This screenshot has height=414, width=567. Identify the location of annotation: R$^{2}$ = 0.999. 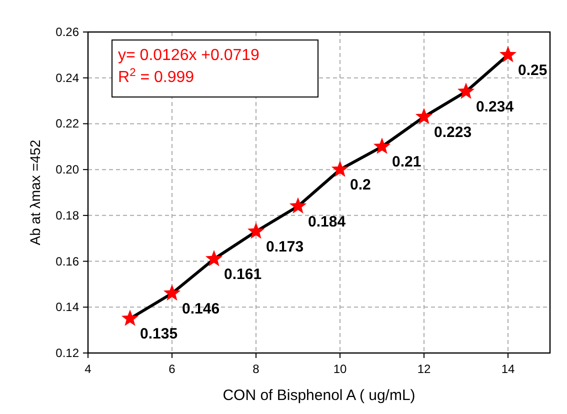
(156, 76).